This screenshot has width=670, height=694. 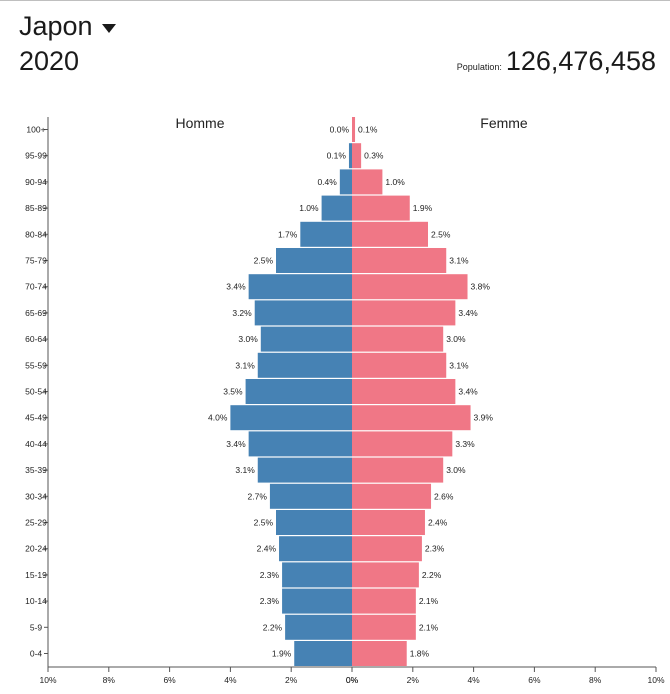 I want to click on male-value-label: 4.0%, so click(x=218, y=418).